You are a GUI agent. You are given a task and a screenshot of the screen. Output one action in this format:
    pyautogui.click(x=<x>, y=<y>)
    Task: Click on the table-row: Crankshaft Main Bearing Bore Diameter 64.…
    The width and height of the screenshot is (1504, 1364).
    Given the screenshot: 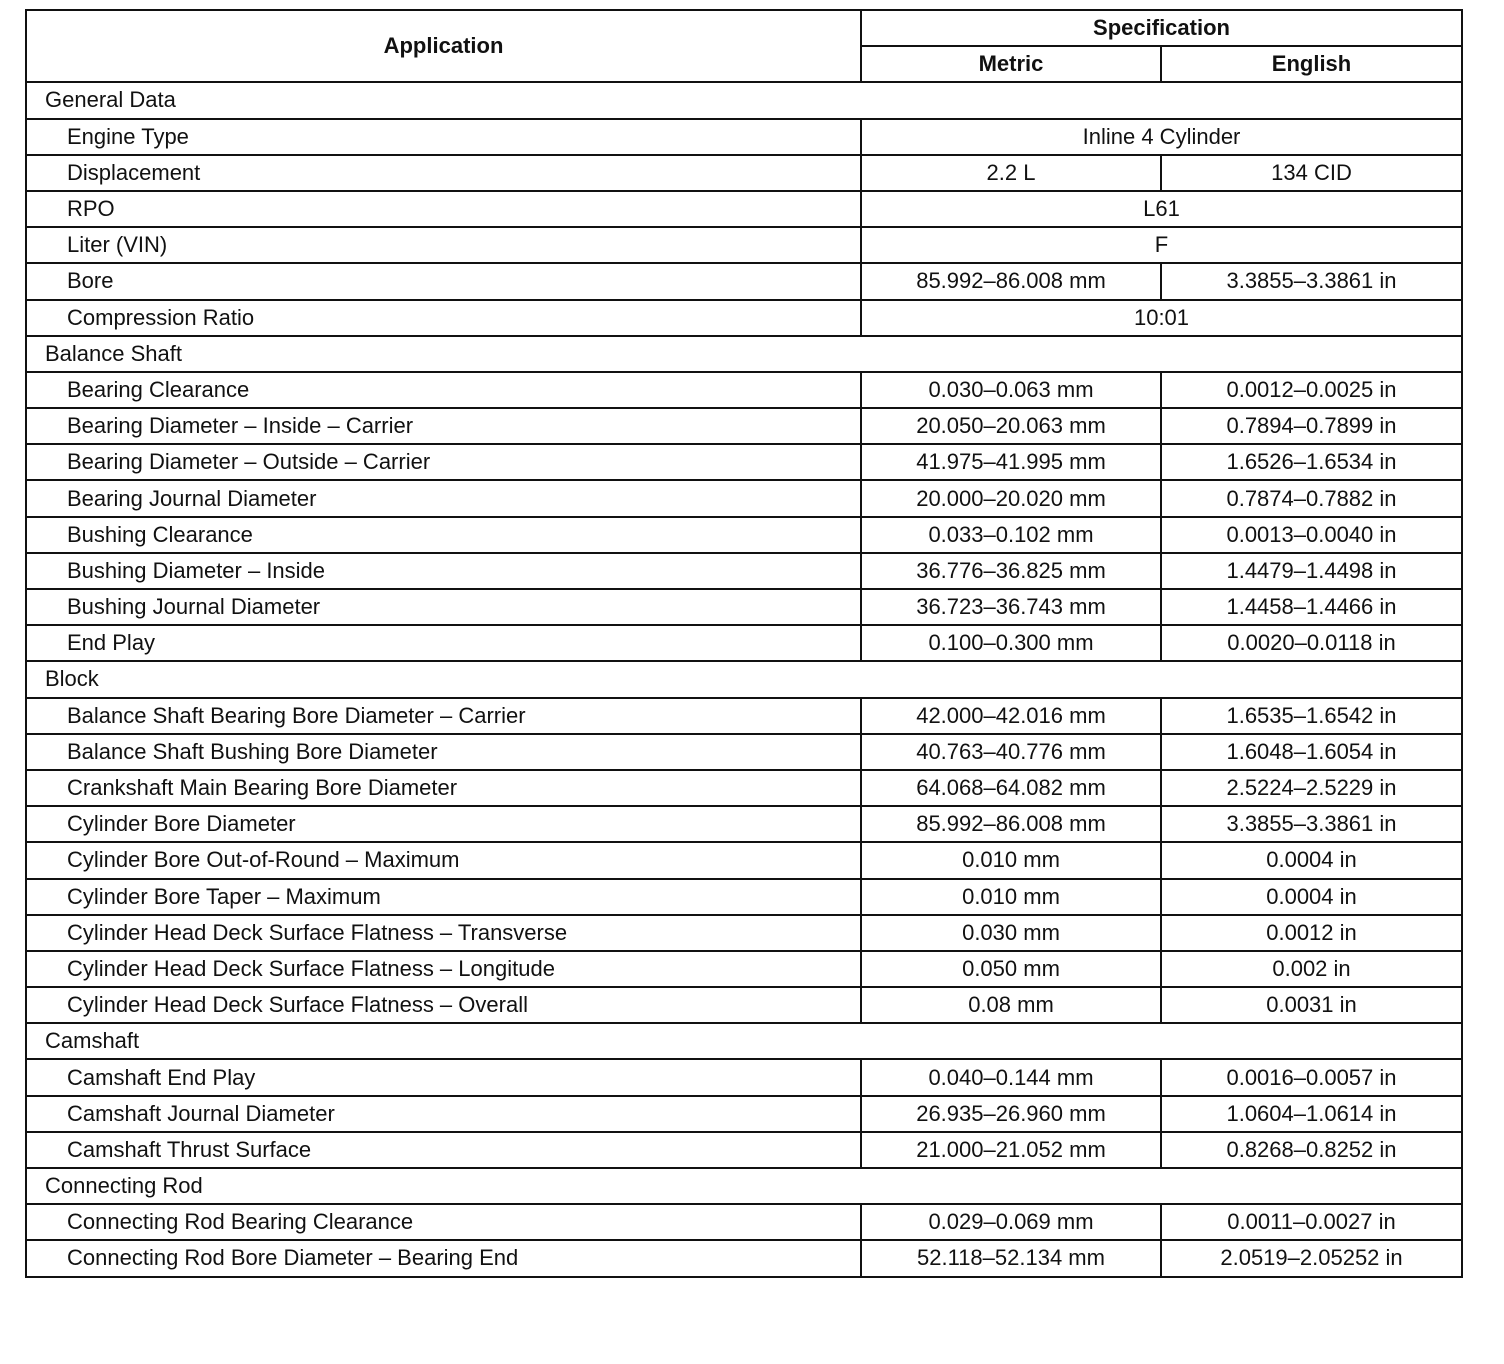 What is the action you would take?
    pyautogui.click(x=744, y=788)
    